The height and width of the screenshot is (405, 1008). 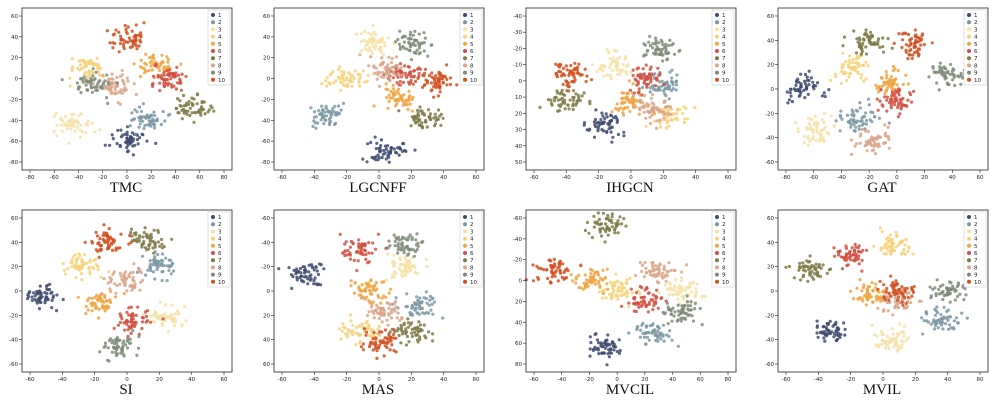 What do you see at coordinates (220, 59) in the screenshot?
I see `legend-label: 7` at bounding box center [220, 59].